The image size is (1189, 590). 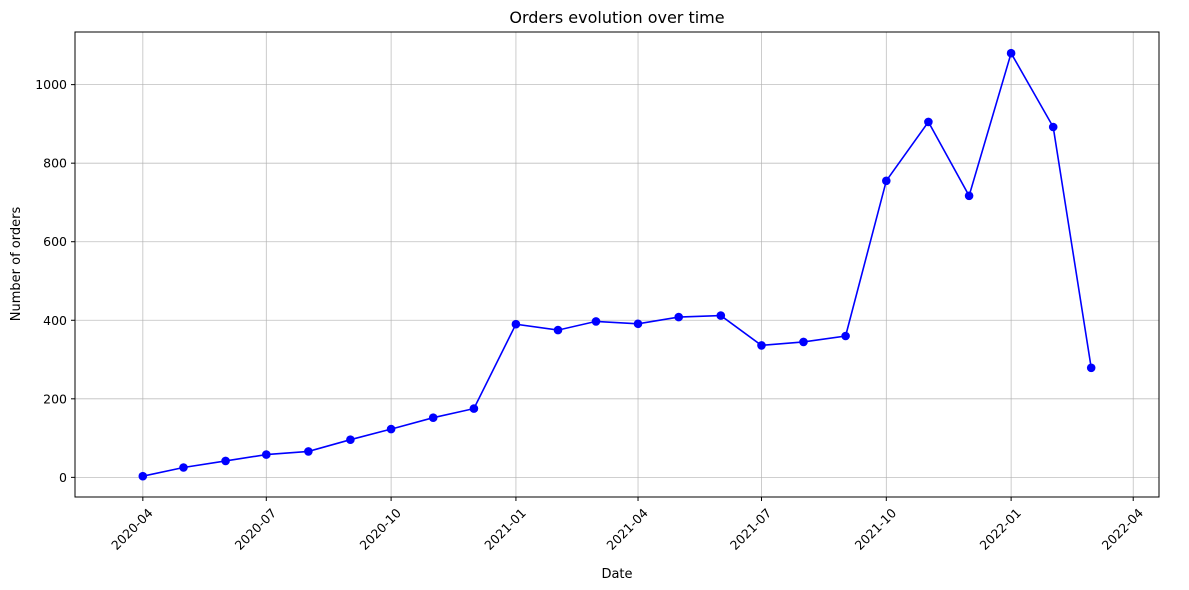 What do you see at coordinates (616, 17) in the screenshot?
I see `chart-title: Orders evolution over time` at bounding box center [616, 17].